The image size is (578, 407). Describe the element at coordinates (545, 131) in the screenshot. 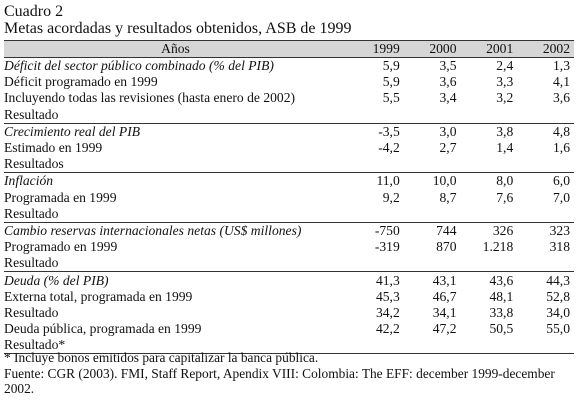

I see `cell-value: 4,8` at that location.